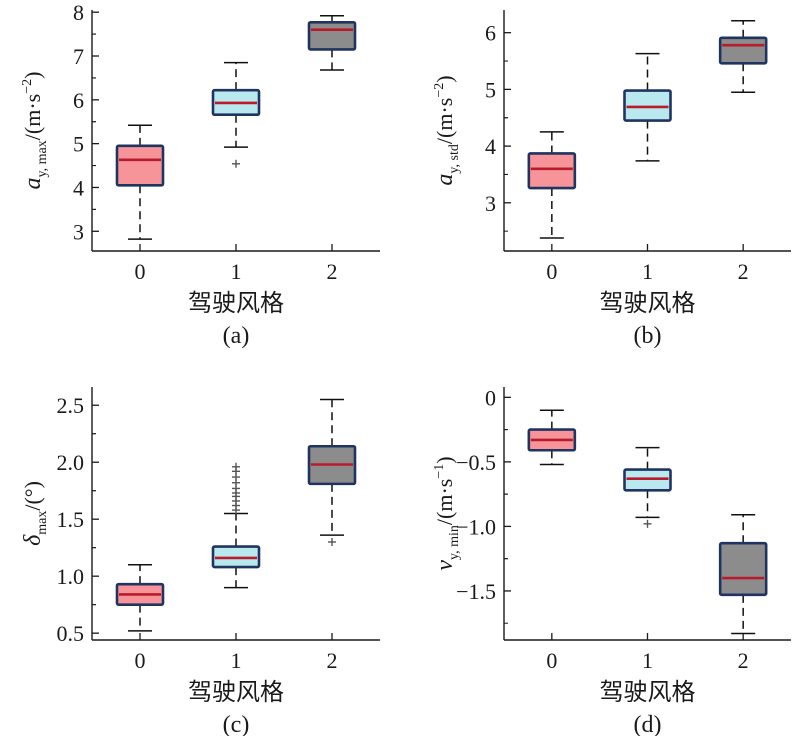 This screenshot has height=736, width=800. I want to click on y-tick-label: −1.5, so click(476, 591).